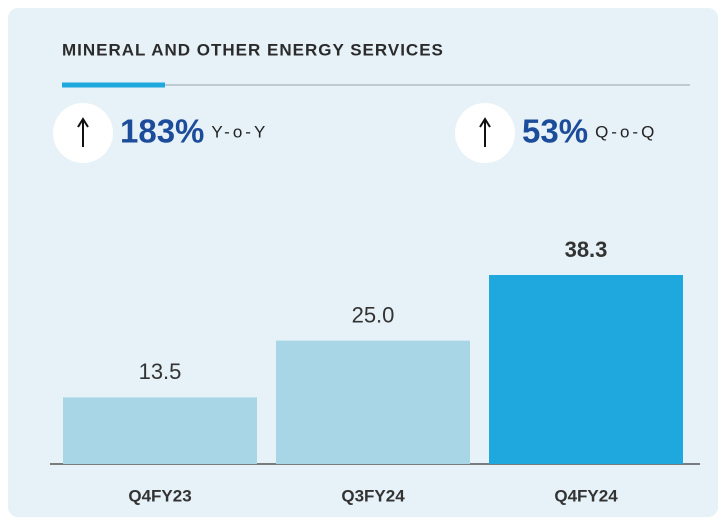 The image size is (726, 525). Describe the element at coordinates (586, 495) in the screenshot. I see `x-tick-label: Q4FY24` at that location.